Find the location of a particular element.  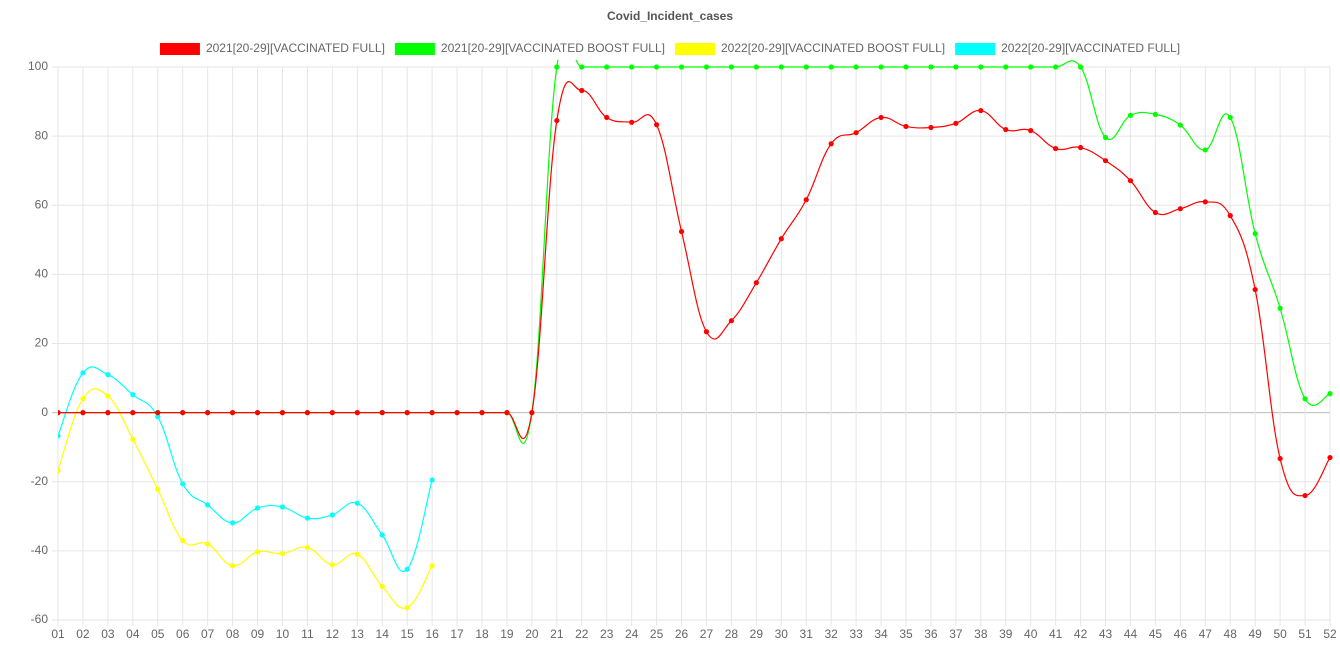

x-tick-label: 18 is located at coordinates (482, 634).